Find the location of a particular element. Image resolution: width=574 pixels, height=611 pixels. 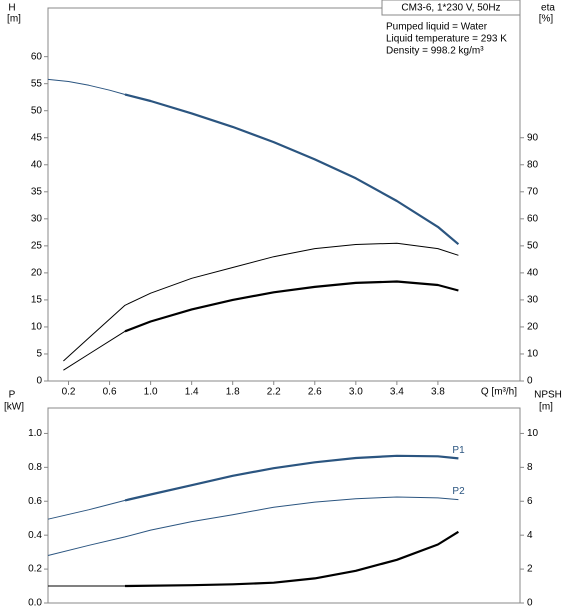

y-tick-label: 0.6 is located at coordinates (35, 501).